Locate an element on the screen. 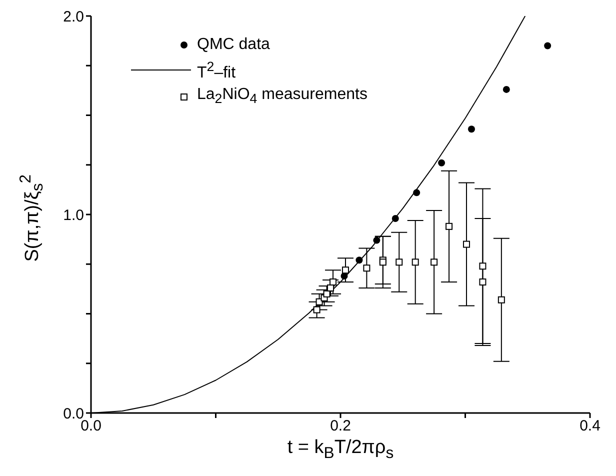 The width and height of the screenshot is (616, 476). x-tick-label: 0.4 is located at coordinates (590, 426).